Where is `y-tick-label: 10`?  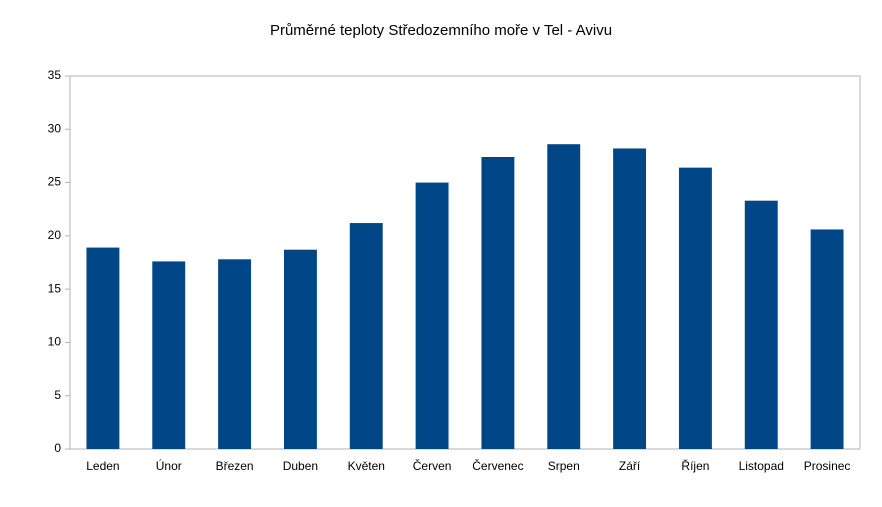 y-tick-label: 10 is located at coordinates (55, 342).